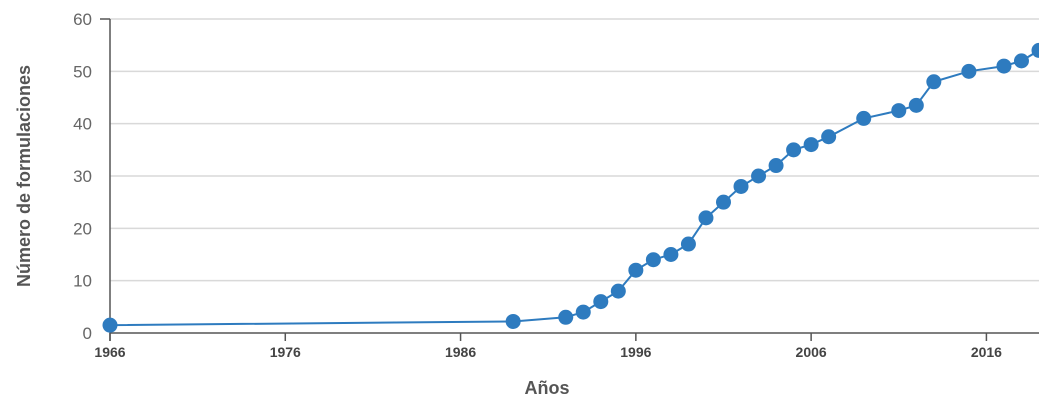 The image size is (1039, 399). I want to click on y-tick-label: 60, so click(82, 19).